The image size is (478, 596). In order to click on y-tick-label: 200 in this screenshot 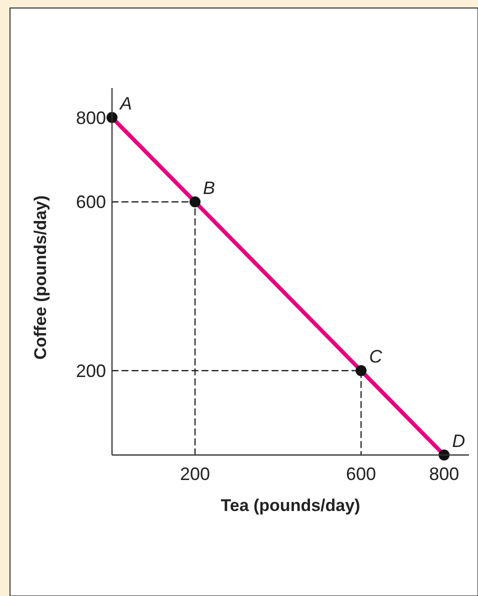, I will do `click(91, 370)`.